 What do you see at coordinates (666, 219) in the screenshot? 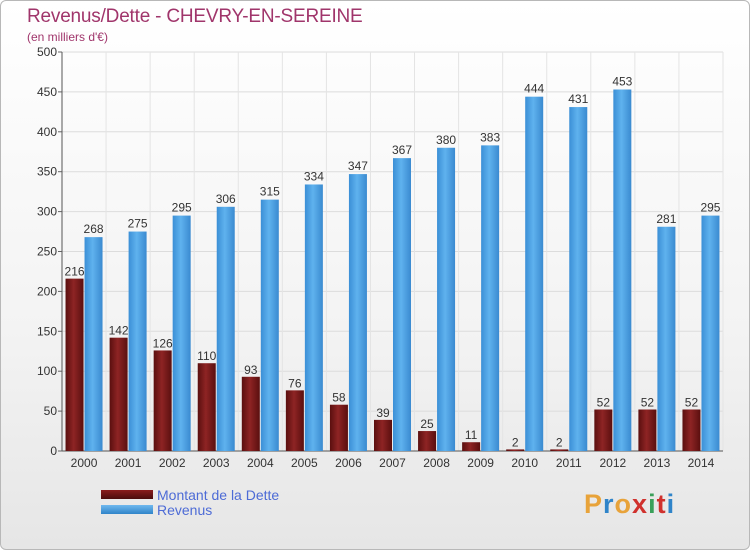
I see `revenue-value-label: 281` at bounding box center [666, 219].